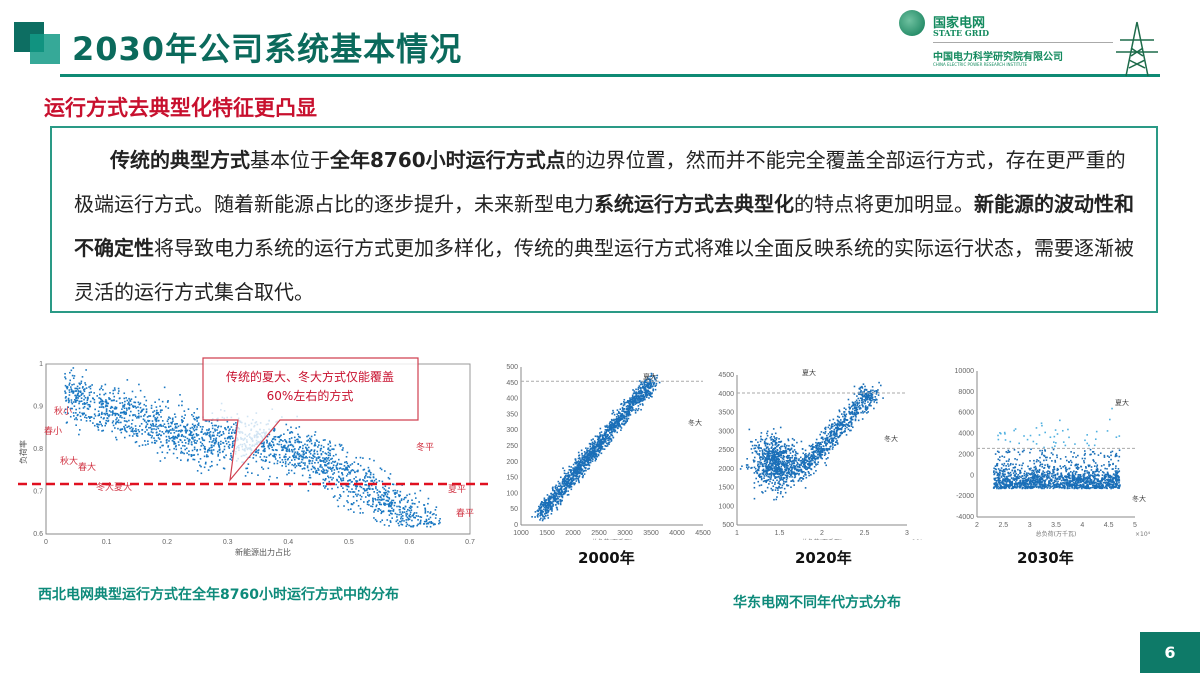 This screenshot has width=1200, height=673. What do you see at coordinates (512, 414) in the screenshot?
I see `y-tick-label: 350` at bounding box center [512, 414].